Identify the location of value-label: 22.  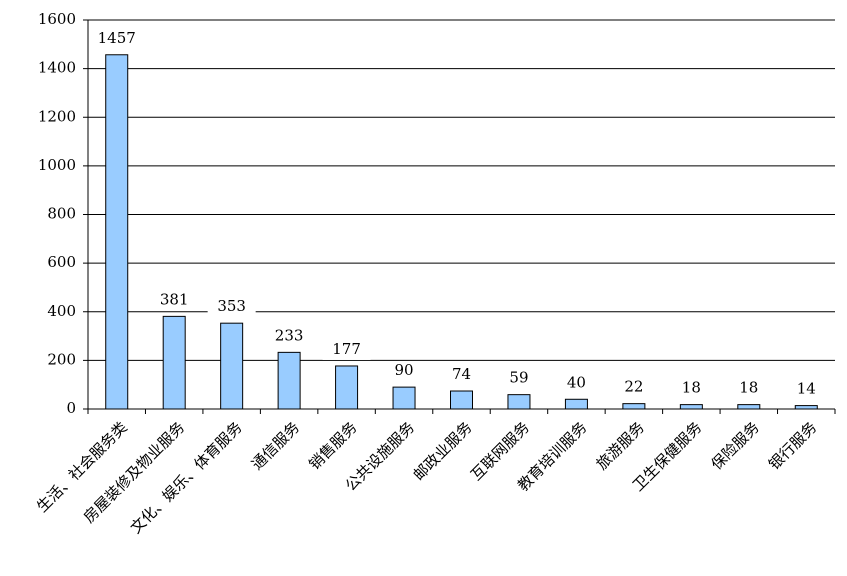
(633, 387).